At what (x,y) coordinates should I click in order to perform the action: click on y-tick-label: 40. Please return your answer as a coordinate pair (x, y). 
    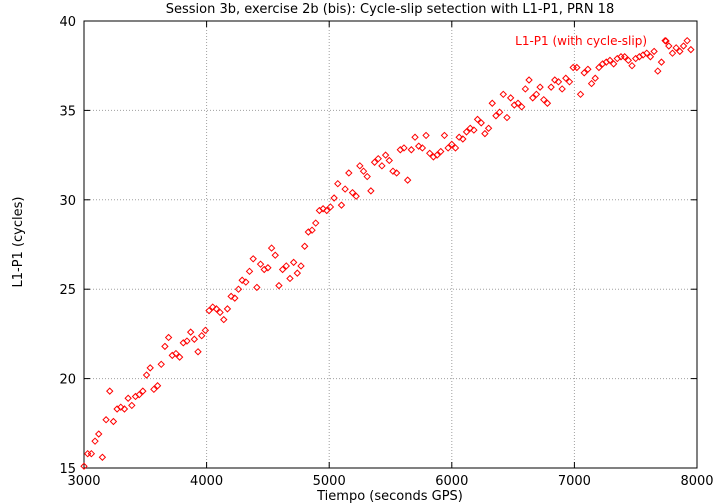
    Looking at the image, I should click on (67, 22).